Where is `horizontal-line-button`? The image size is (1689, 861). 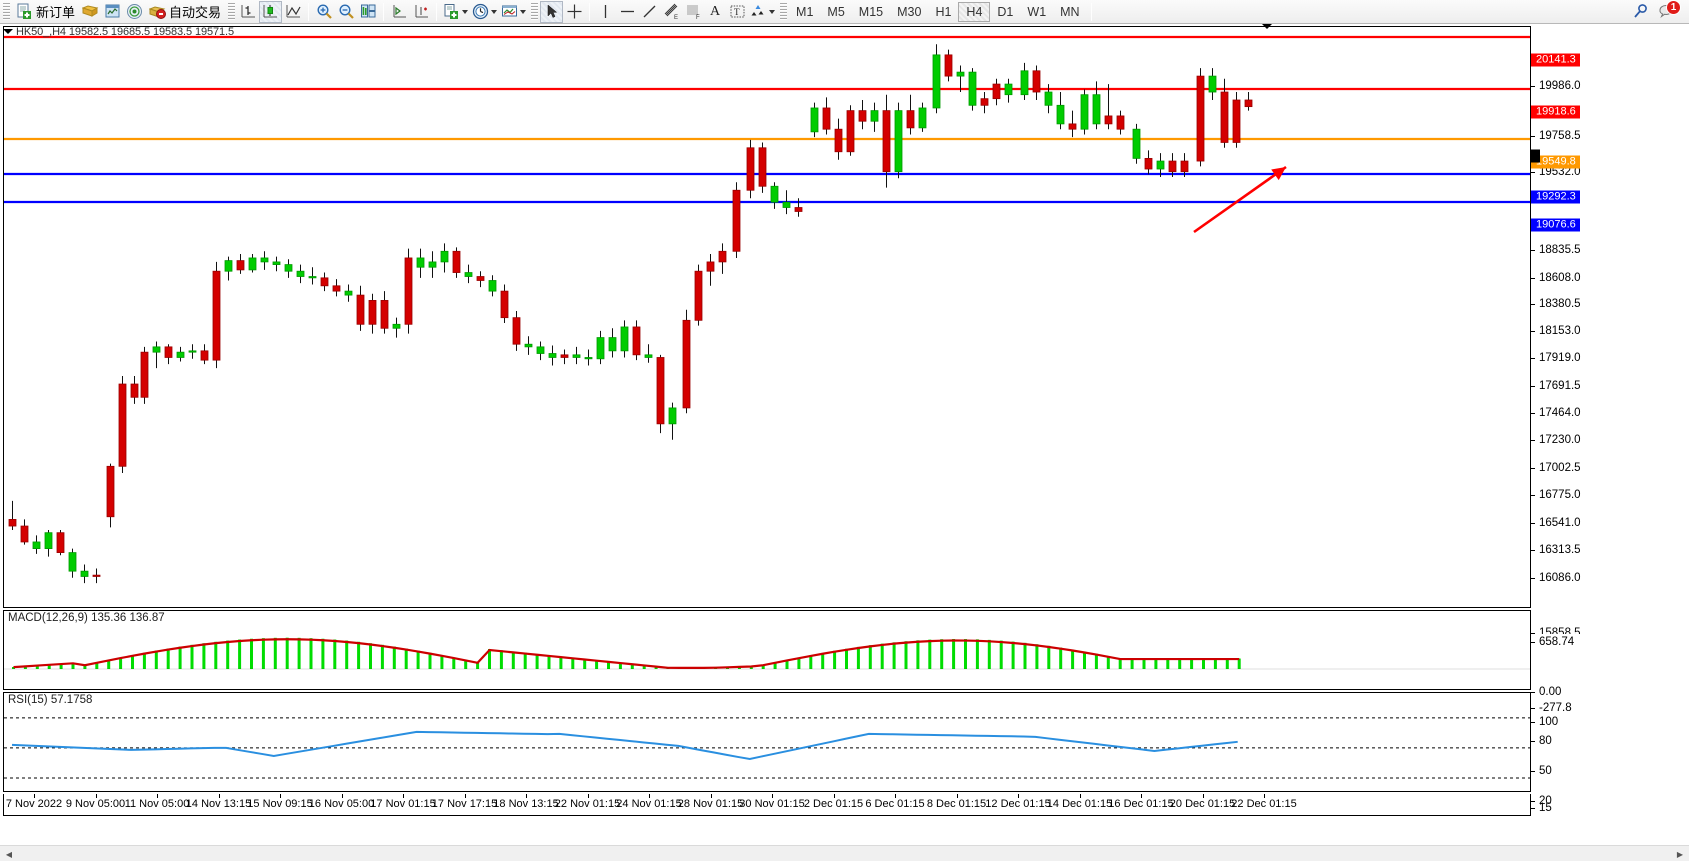 horizontal-line-button is located at coordinates (627, 12).